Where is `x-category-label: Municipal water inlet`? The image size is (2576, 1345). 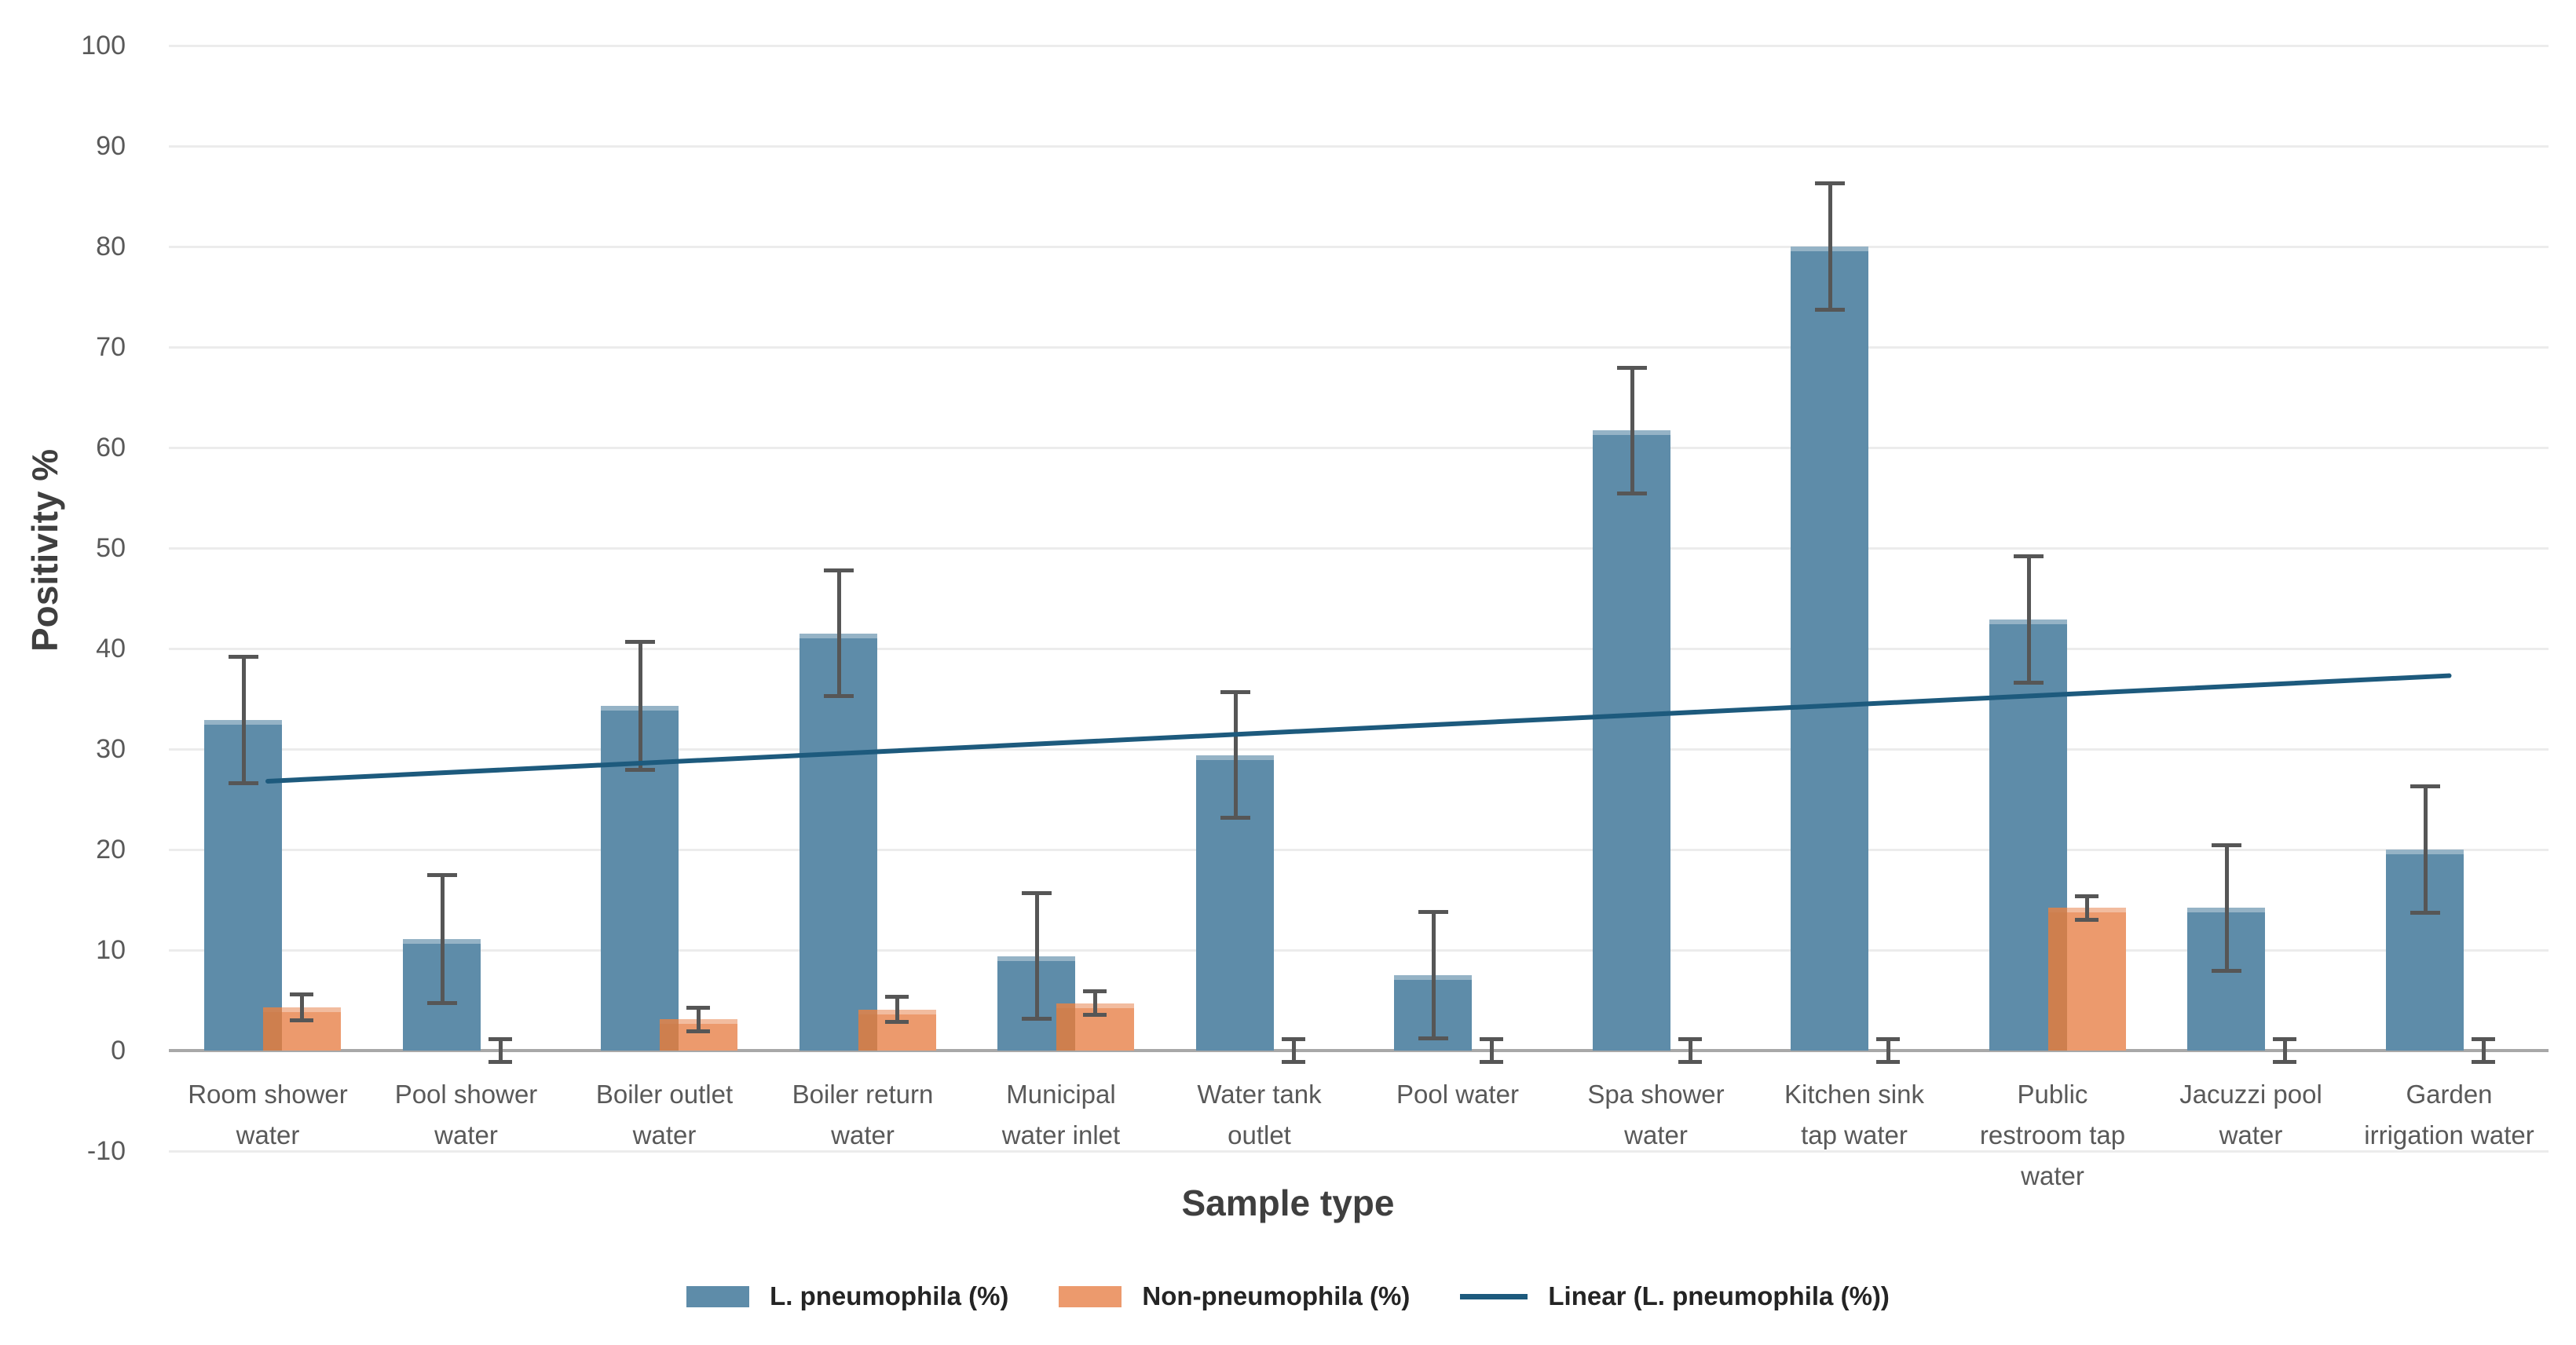 x-category-label: Municipal water inlet is located at coordinates (1061, 1114).